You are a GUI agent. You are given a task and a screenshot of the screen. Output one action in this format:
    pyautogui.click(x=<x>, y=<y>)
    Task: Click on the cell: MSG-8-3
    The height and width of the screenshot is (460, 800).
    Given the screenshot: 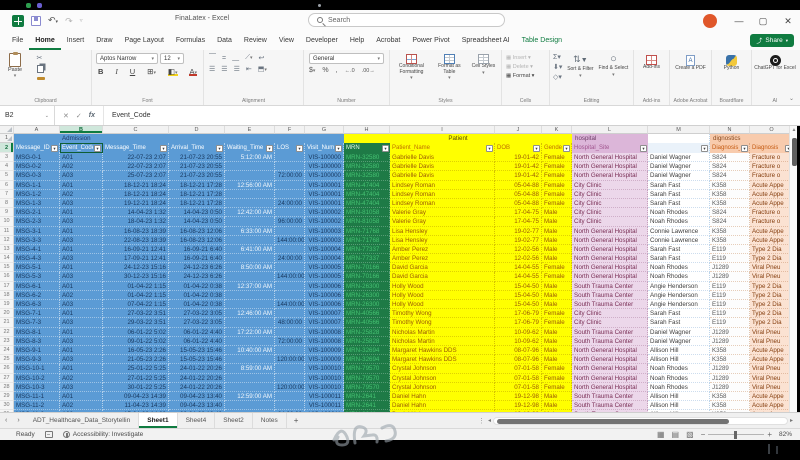 What is the action you would take?
    pyautogui.click(x=37, y=341)
    